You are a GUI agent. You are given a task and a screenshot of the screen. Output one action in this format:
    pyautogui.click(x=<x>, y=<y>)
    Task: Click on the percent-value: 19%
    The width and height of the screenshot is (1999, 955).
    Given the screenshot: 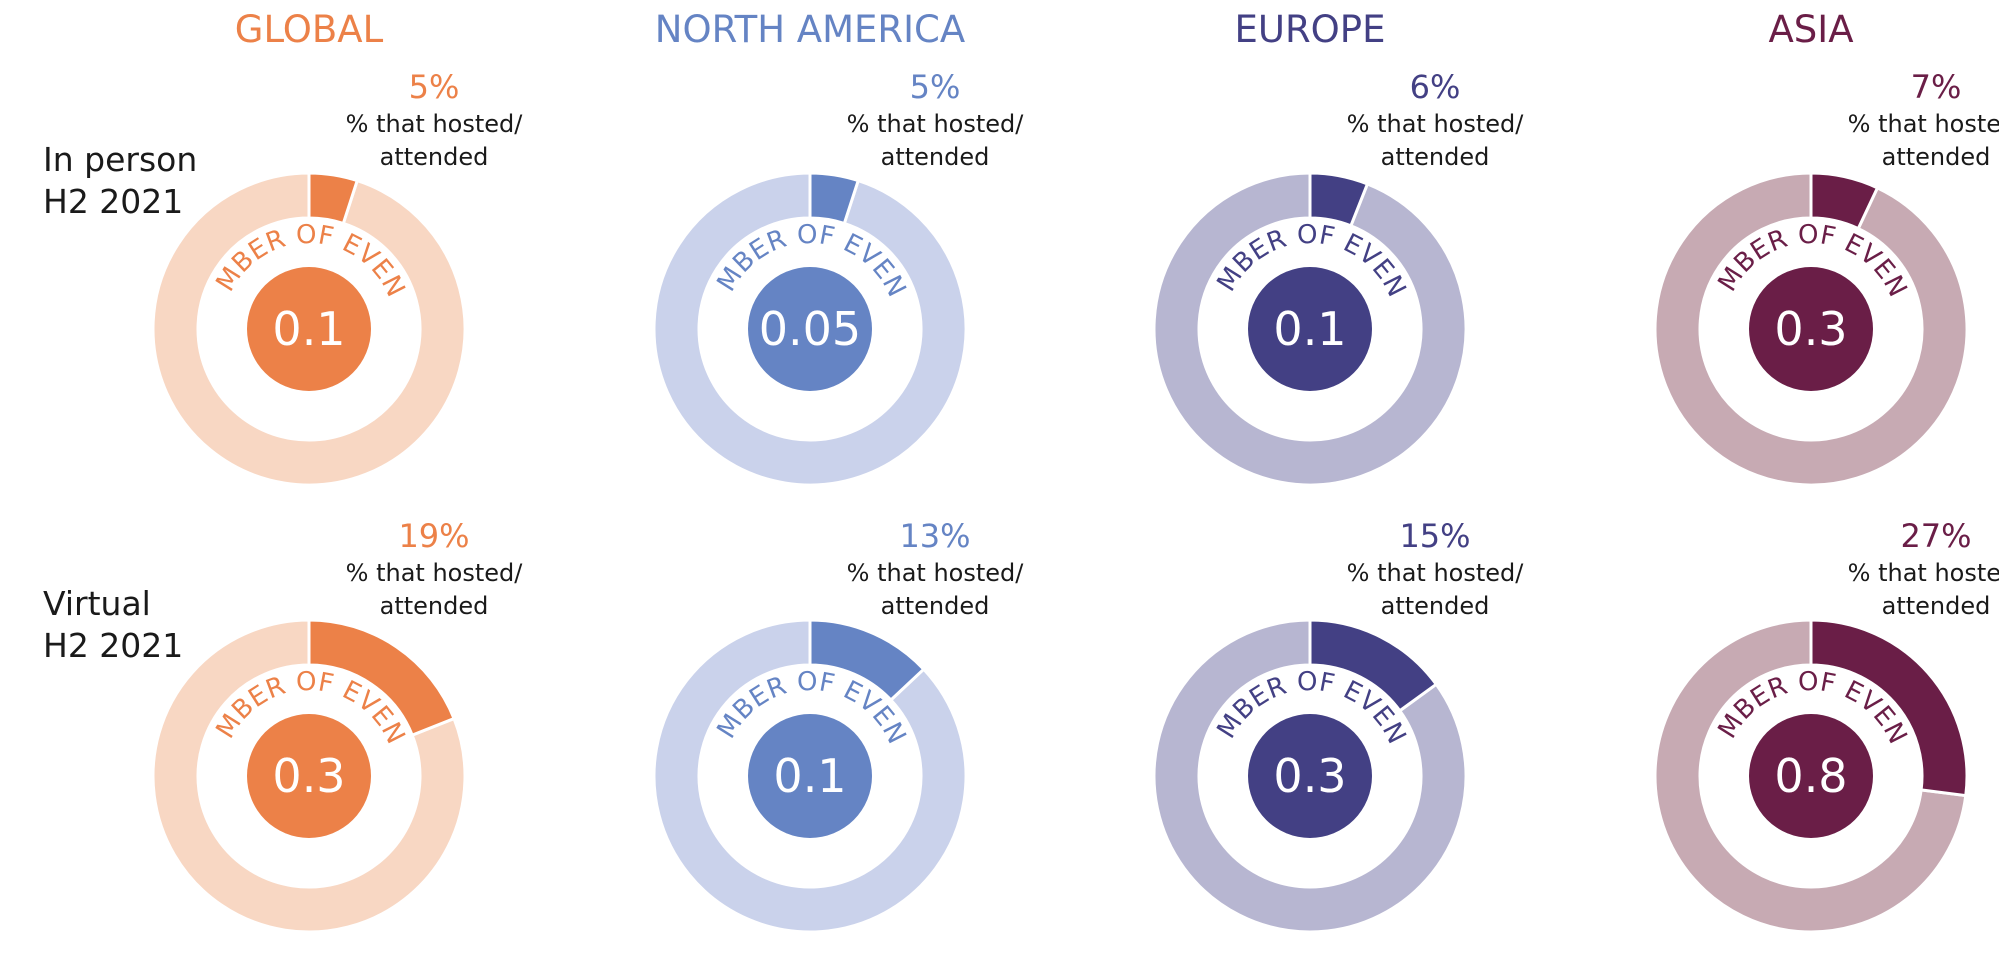 What is the action you would take?
    pyautogui.click(x=433, y=536)
    